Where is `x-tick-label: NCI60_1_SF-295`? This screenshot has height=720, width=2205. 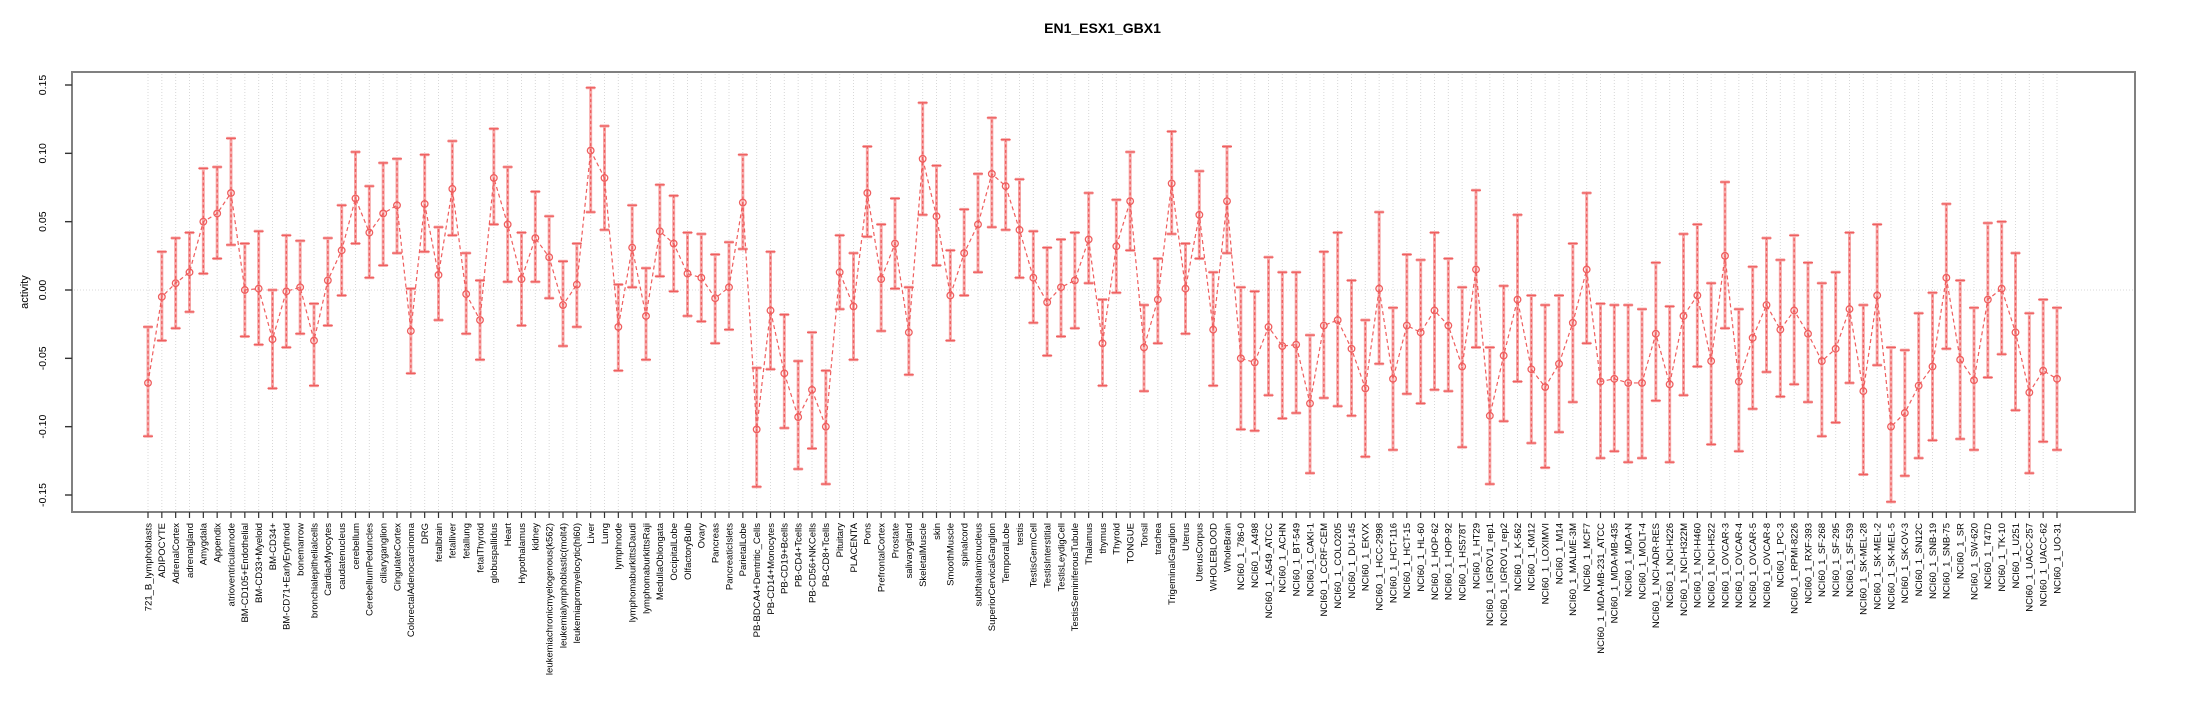 x-tick-label: NCI60_1_SF-295 is located at coordinates (1836, 560).